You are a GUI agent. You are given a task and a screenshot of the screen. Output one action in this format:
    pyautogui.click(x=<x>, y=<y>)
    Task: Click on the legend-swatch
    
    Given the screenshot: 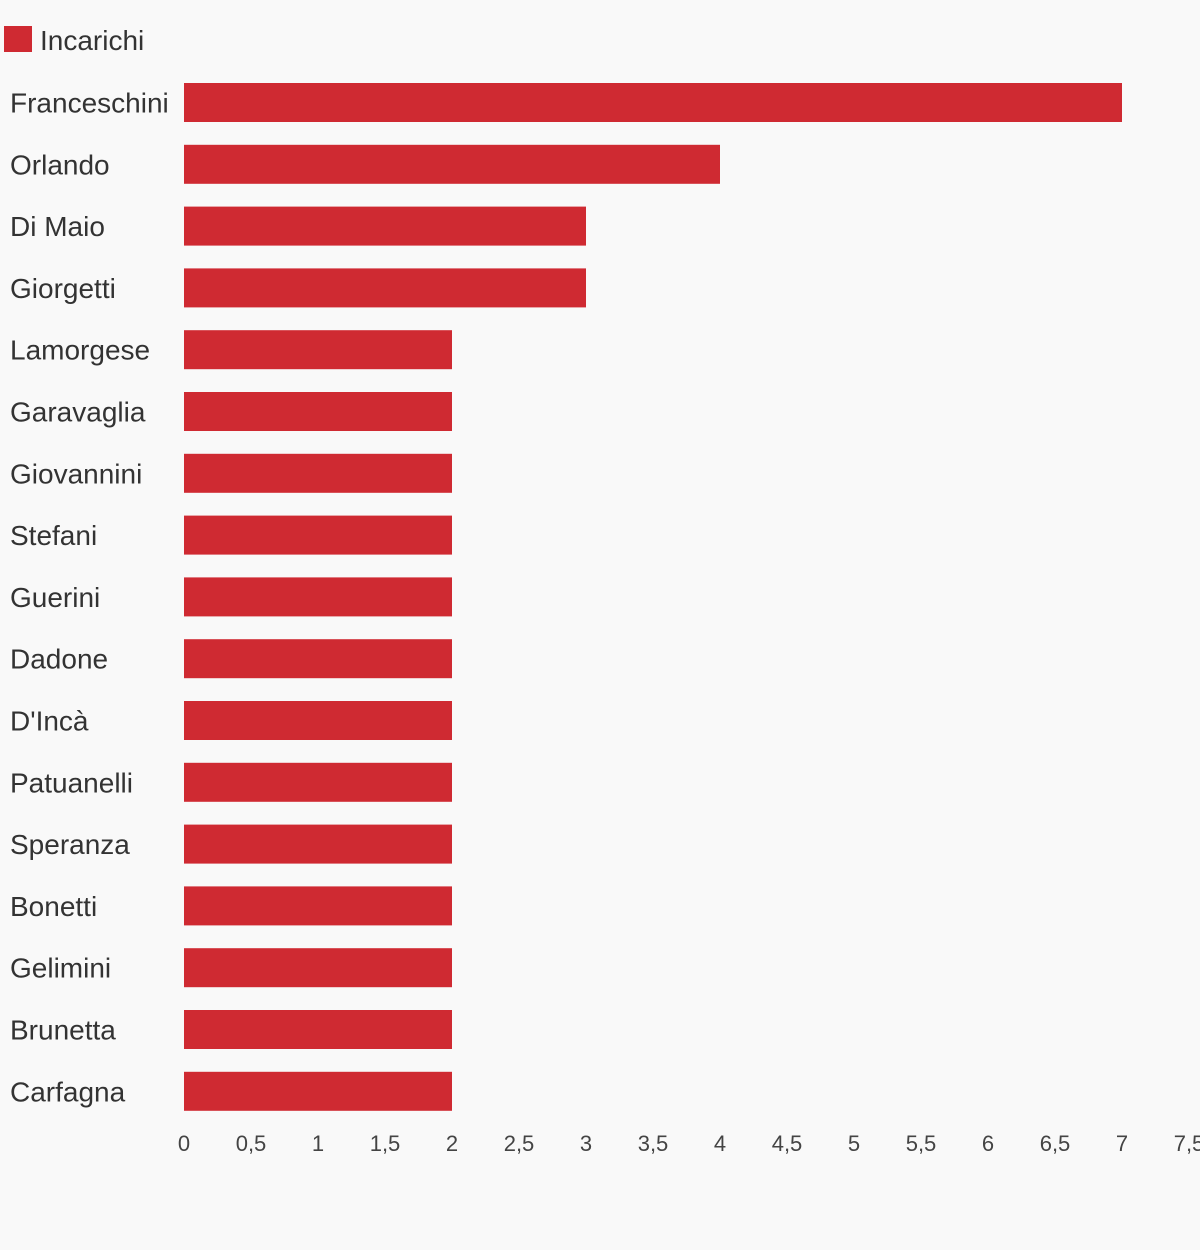 What is the action you would take?
    pyautogui.click(x=18, y=39)
    